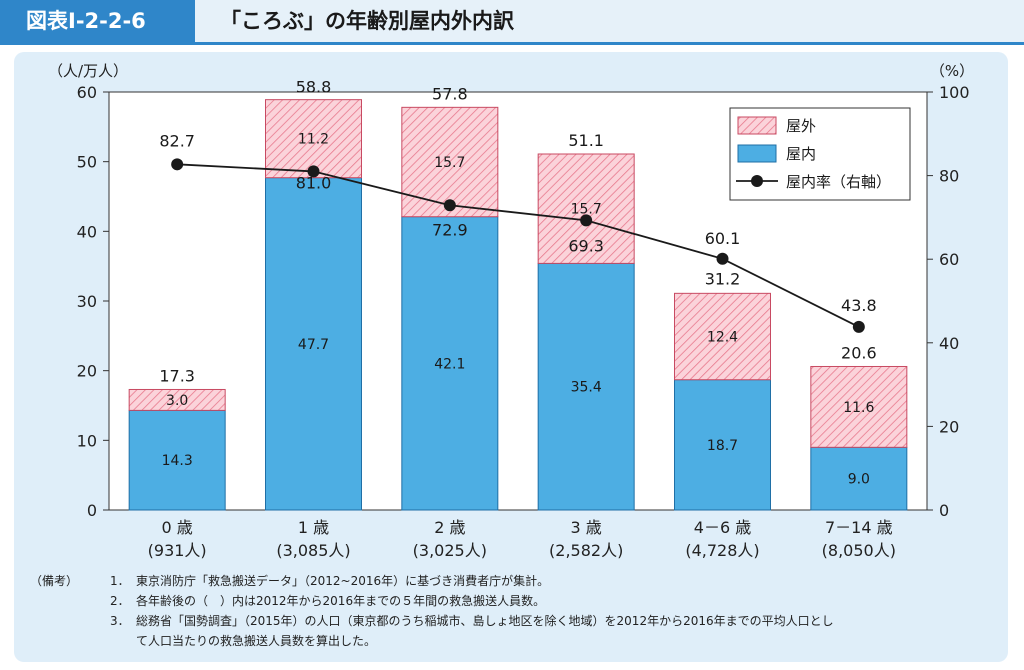 This screenshot has width=1024, height=670. What do you see at coordinates (120, 621) in the screenshot?
I see `note-number: 3．` at bounding box center [120, 621].